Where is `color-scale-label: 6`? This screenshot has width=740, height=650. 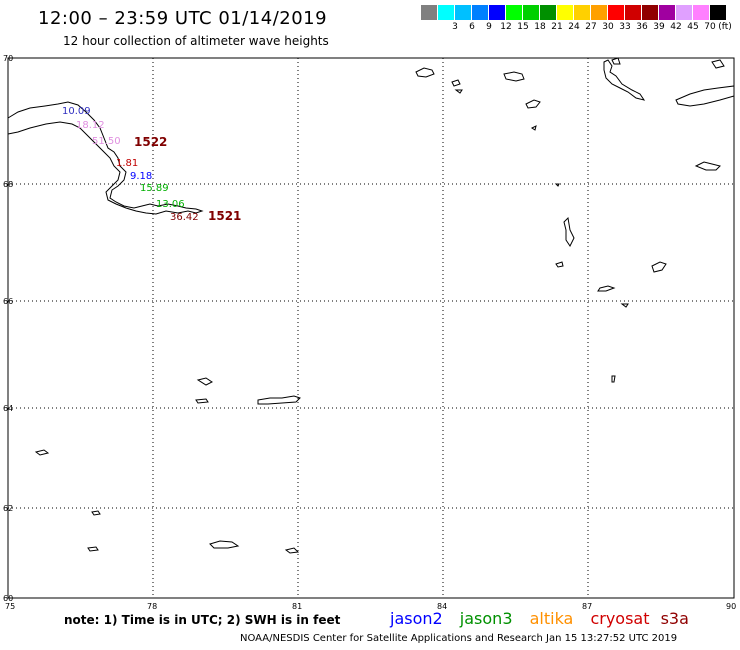
color-scale-label: 6 is located at coordinates (472, 27).